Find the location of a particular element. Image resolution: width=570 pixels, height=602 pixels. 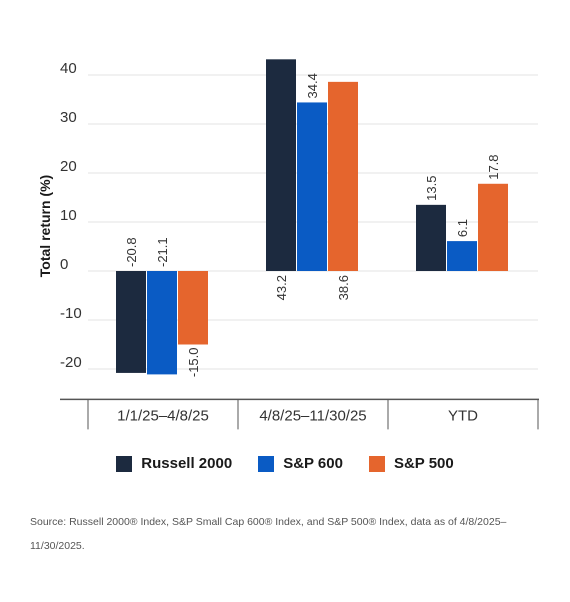

y-tick-label: -10 is located at coordinates (71, 313).